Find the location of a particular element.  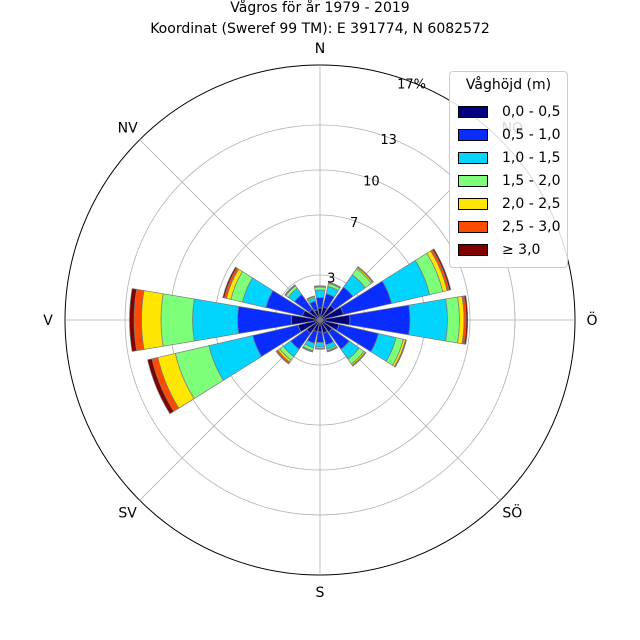

direction-label: N is located at coordinates (320, 49).